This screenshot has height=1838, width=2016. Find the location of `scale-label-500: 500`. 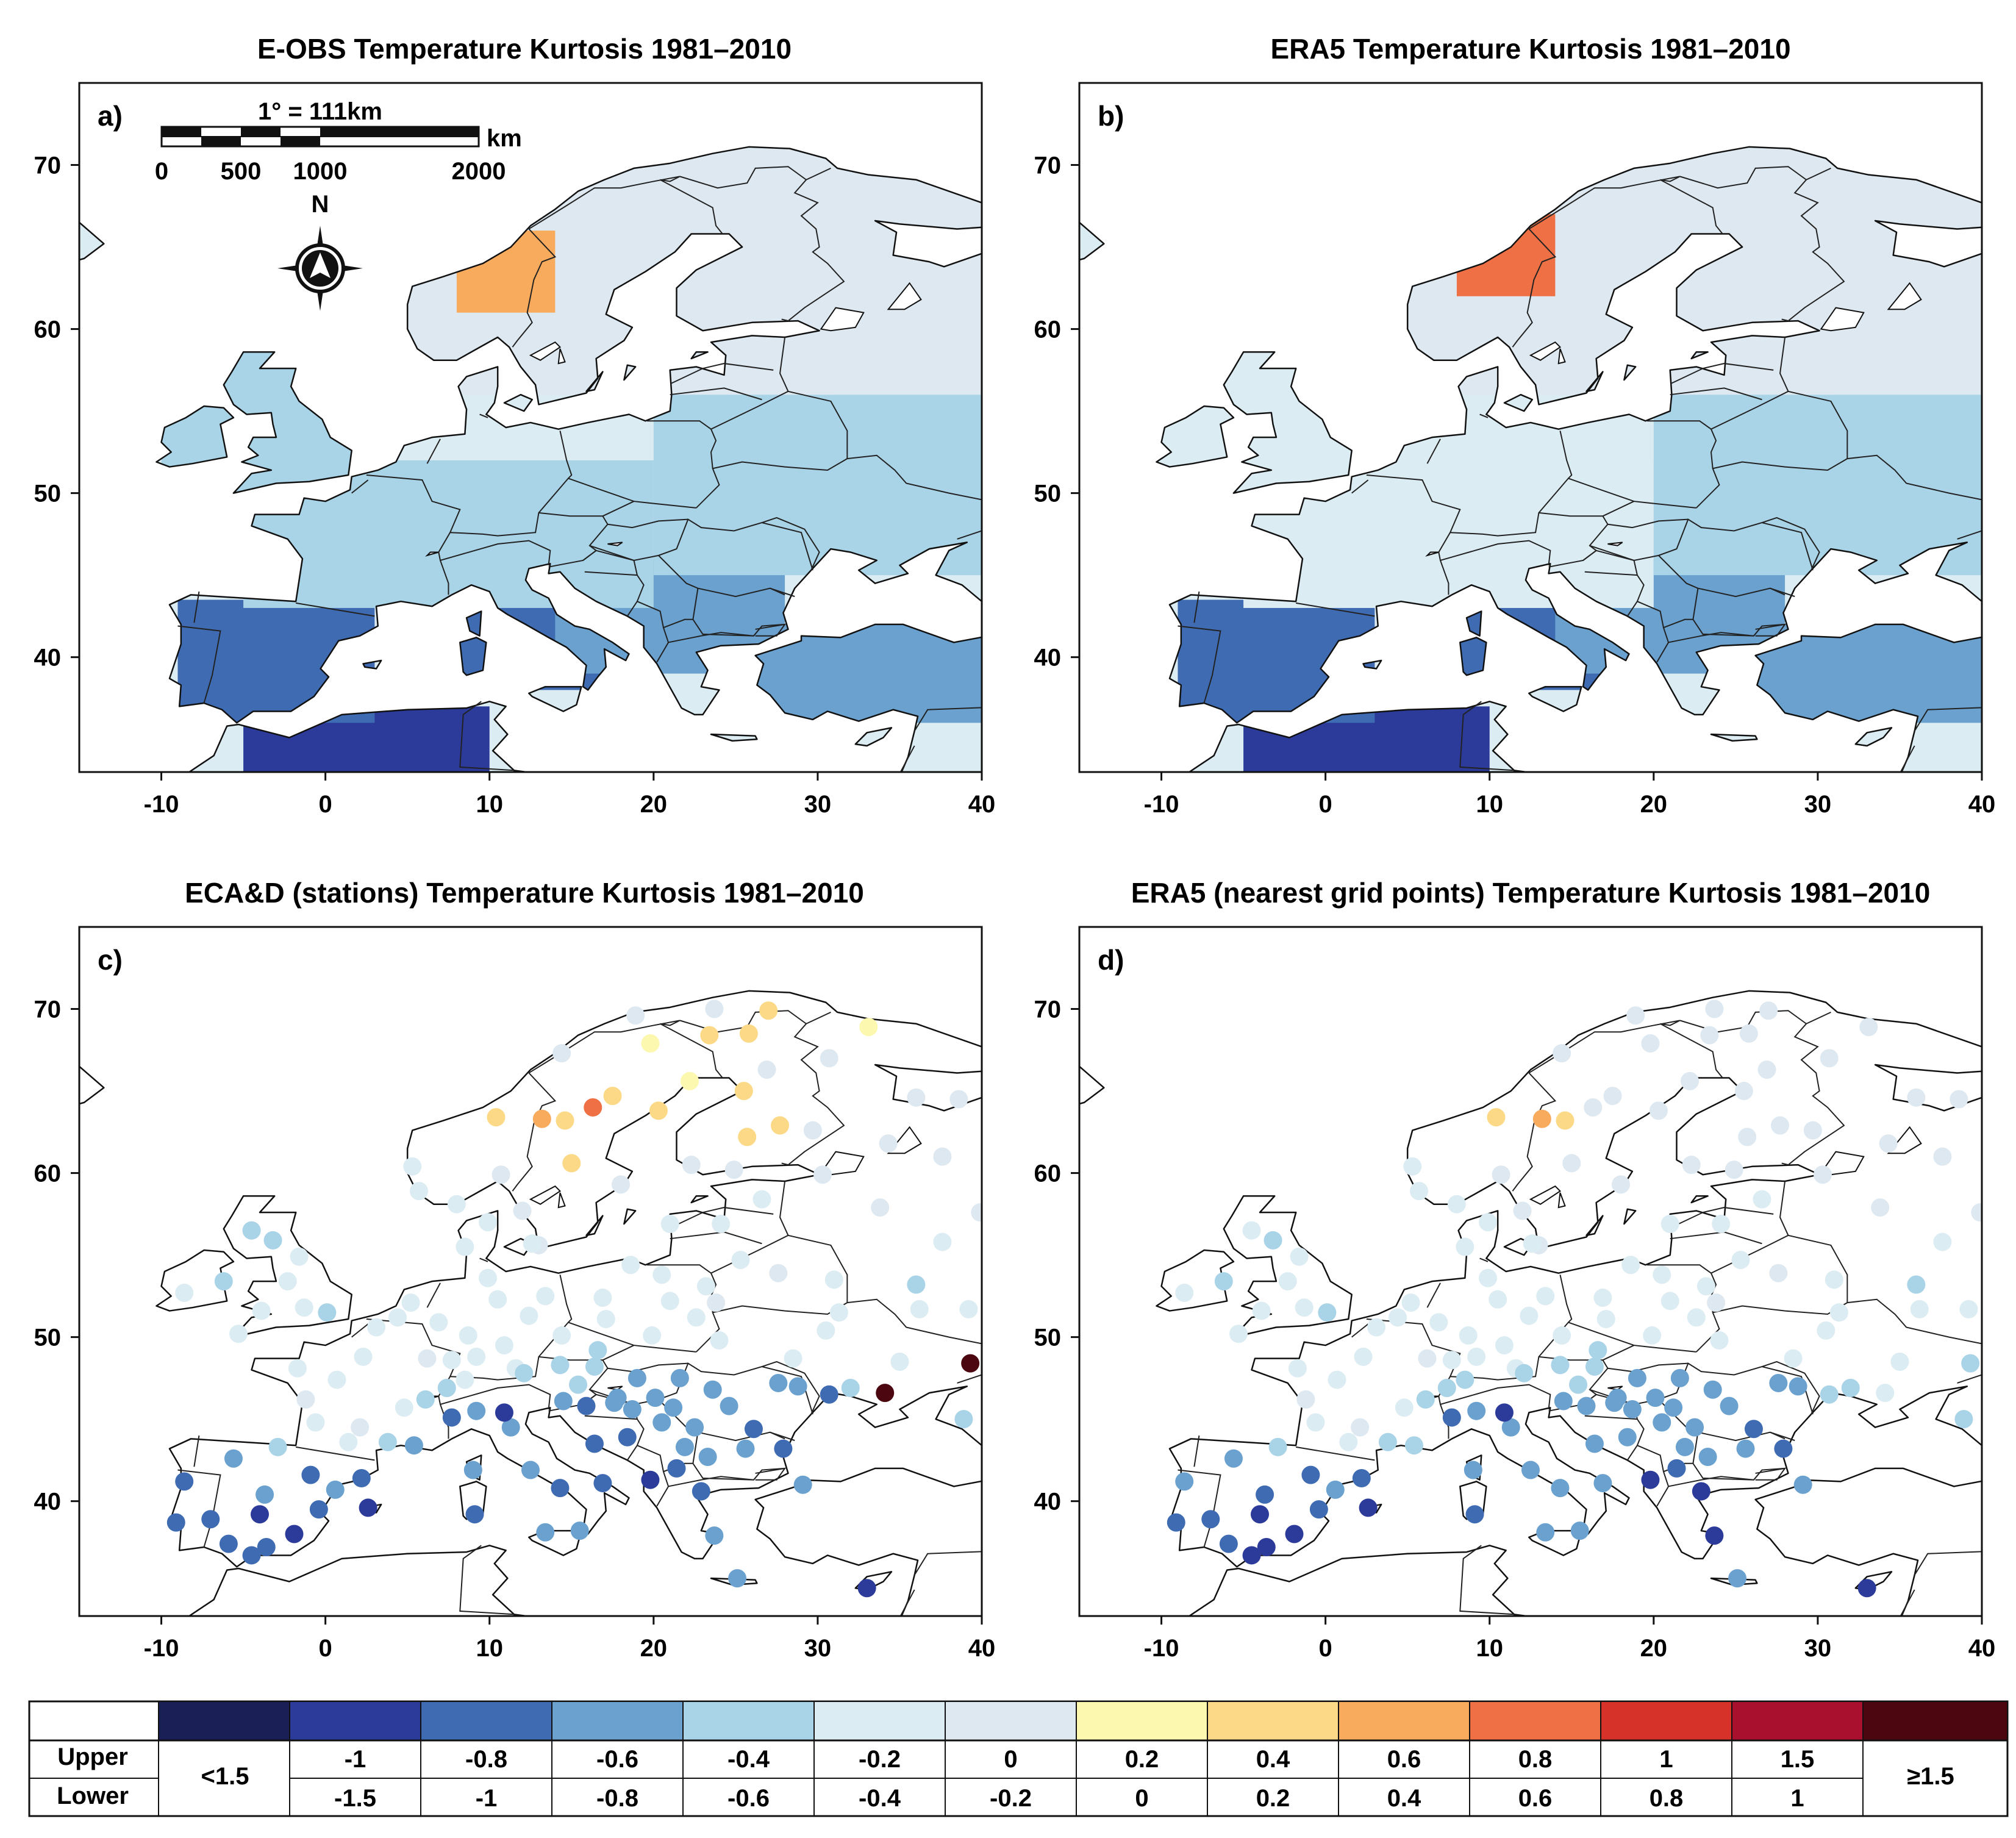

scale-label-500: 500 is located at coordinates (241, 171).